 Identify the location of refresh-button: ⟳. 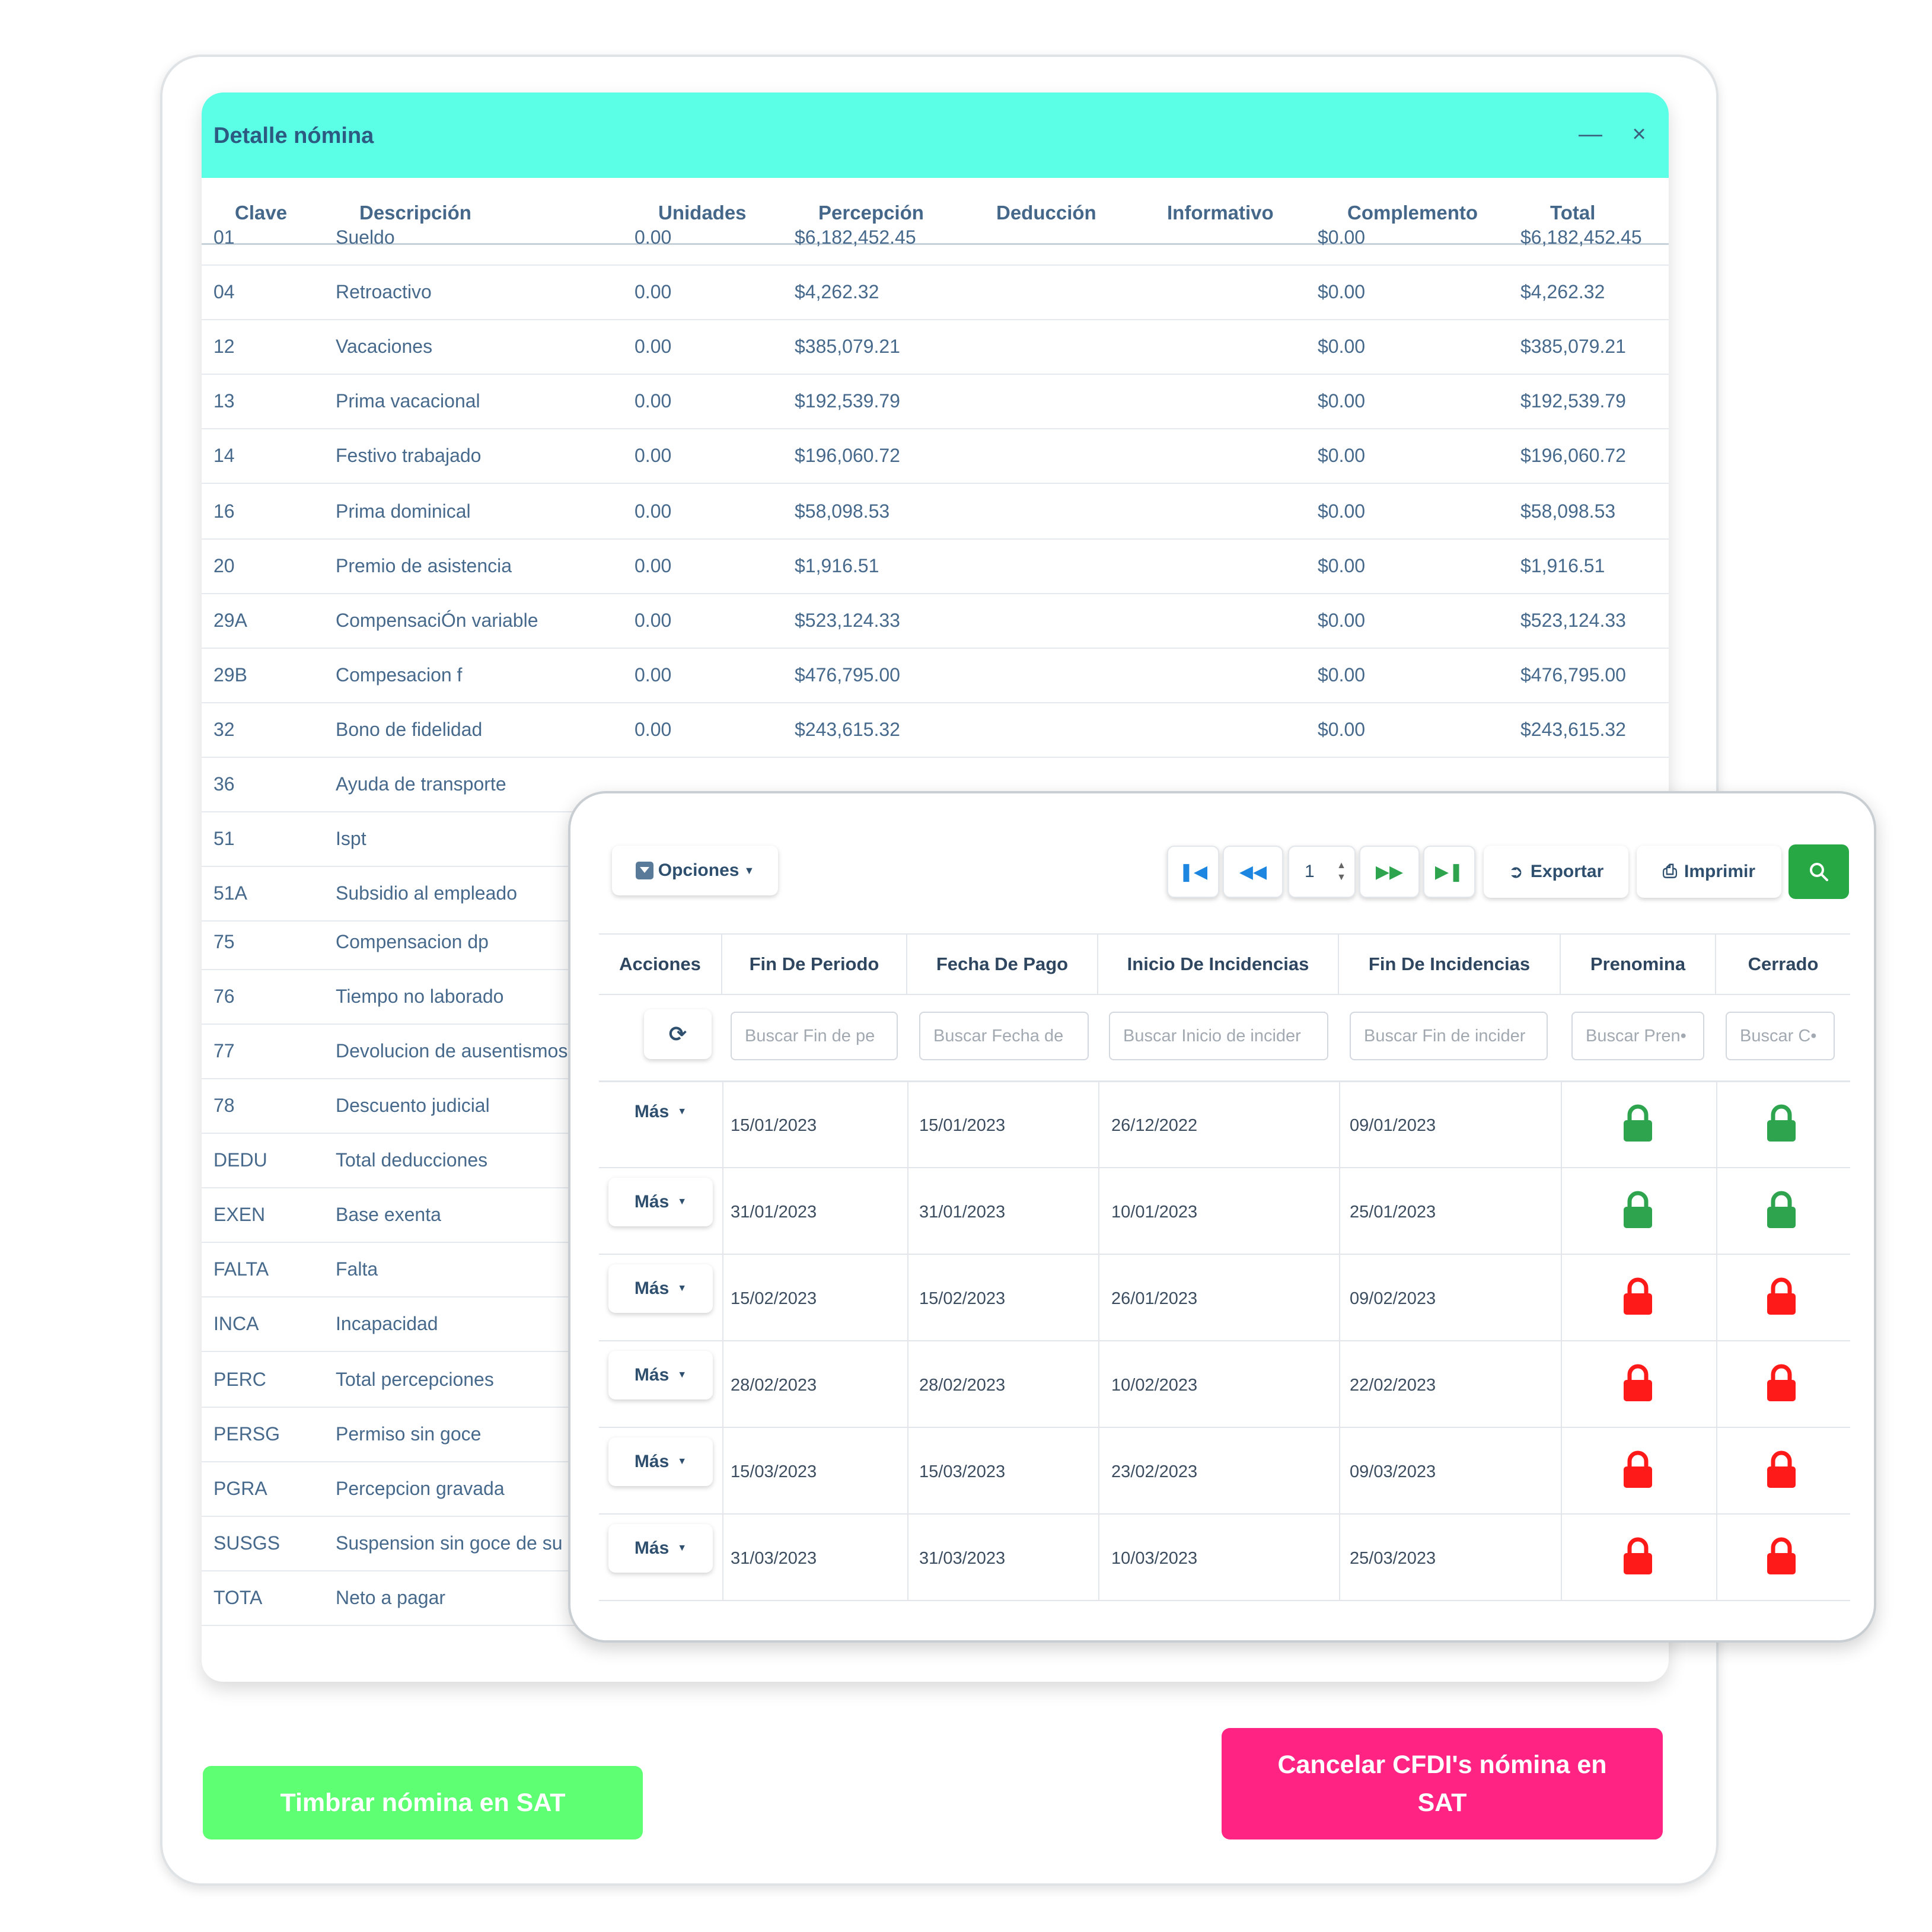
(678, 1034).